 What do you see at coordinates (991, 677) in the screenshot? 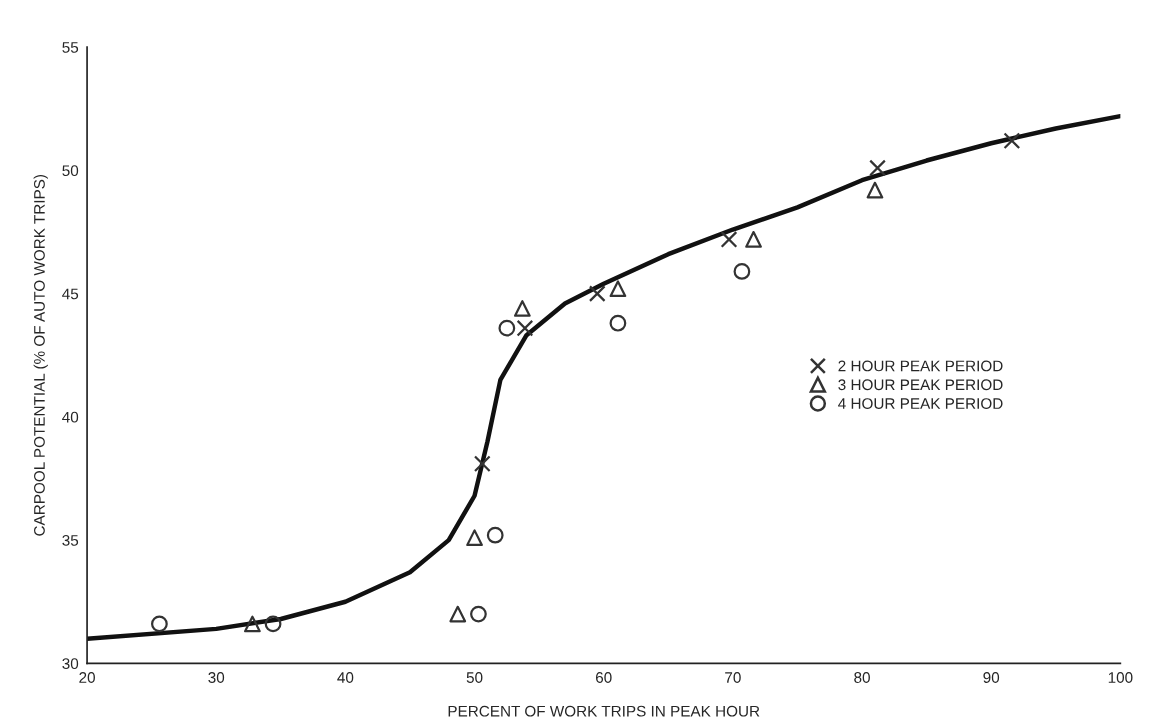
I see `x-tick-label: 90` at bounding box center [991, 677].